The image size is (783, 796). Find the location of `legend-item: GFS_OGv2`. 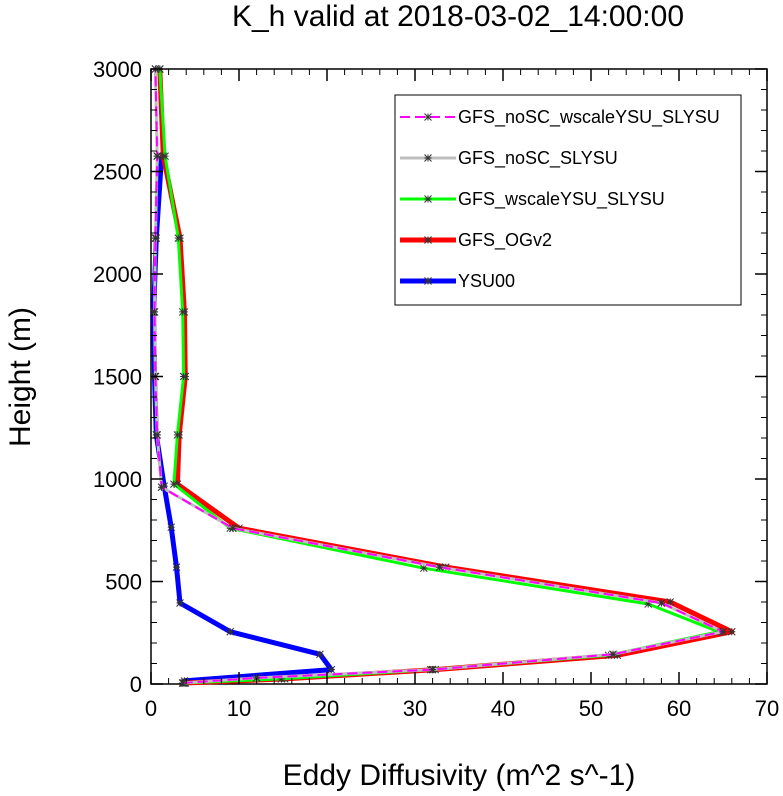

legend-item: GFS_OGv2 is located at coordinates (476, 240).